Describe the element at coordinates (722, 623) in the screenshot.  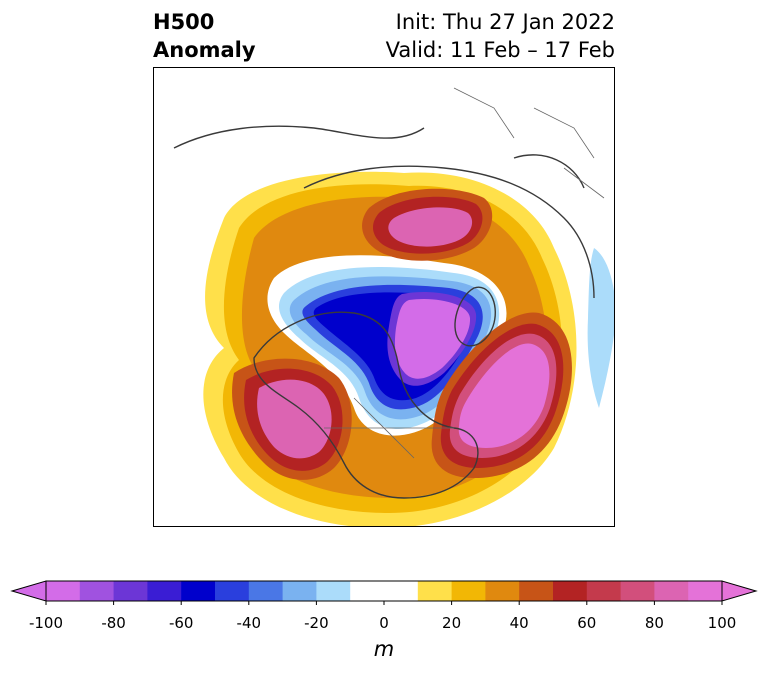
I see `colorbar-tick-label: 100` at that location.